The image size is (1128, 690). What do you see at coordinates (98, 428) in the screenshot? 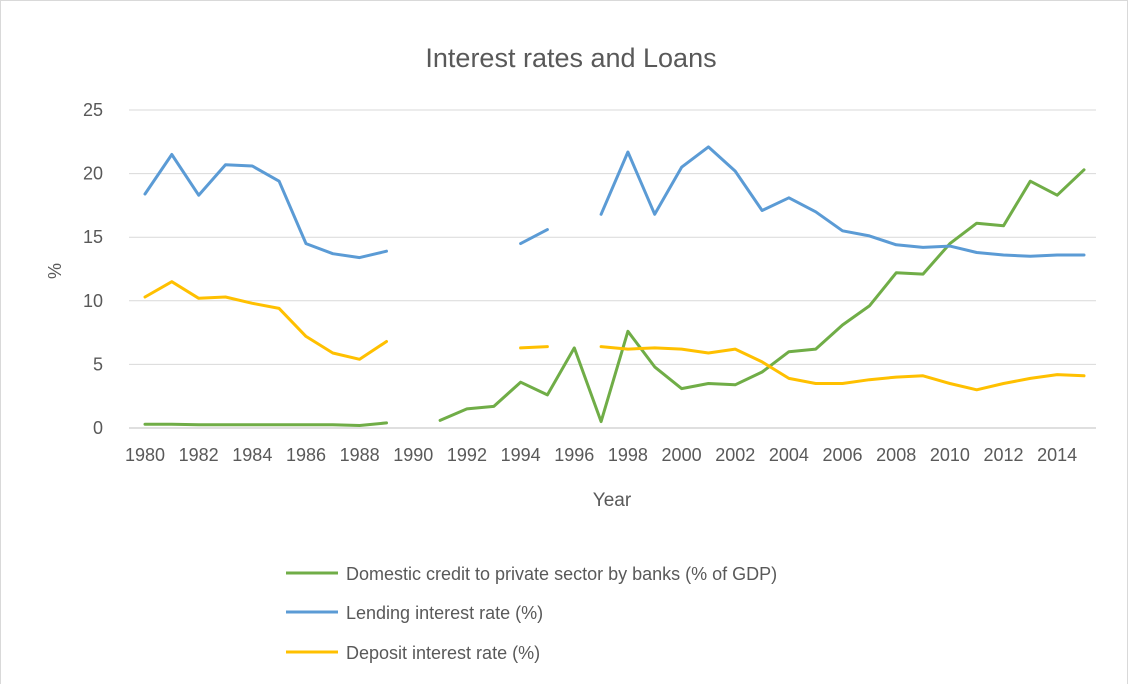
I see `y-tick-label: 0` at bounding box center [98, 428].